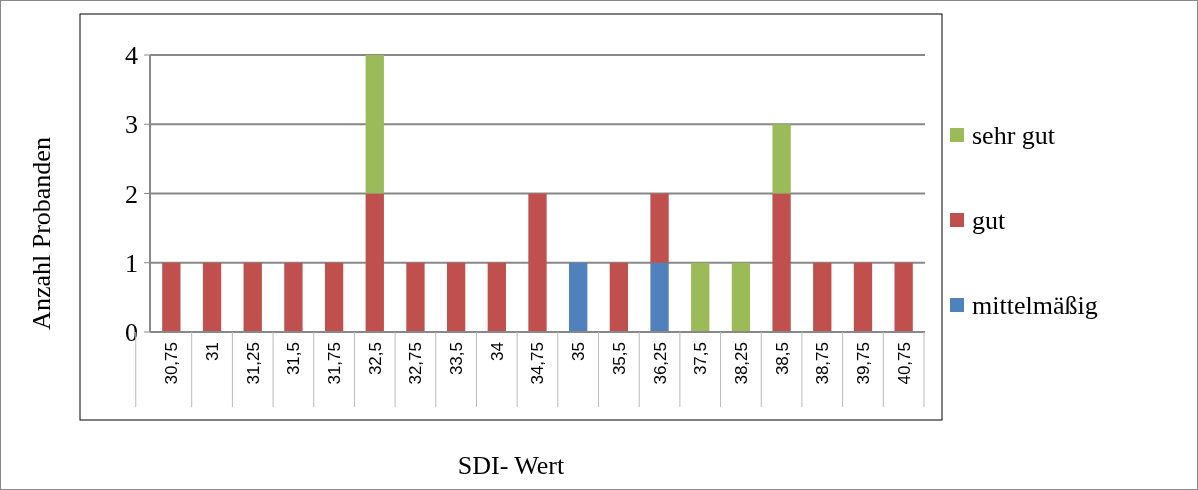 The image size is (1198, 490). What do you see at coordinates (41, 233) in the screenshot?
I see `y-axis-title: Anzahl Probanden` at bounding box center [41, 233].